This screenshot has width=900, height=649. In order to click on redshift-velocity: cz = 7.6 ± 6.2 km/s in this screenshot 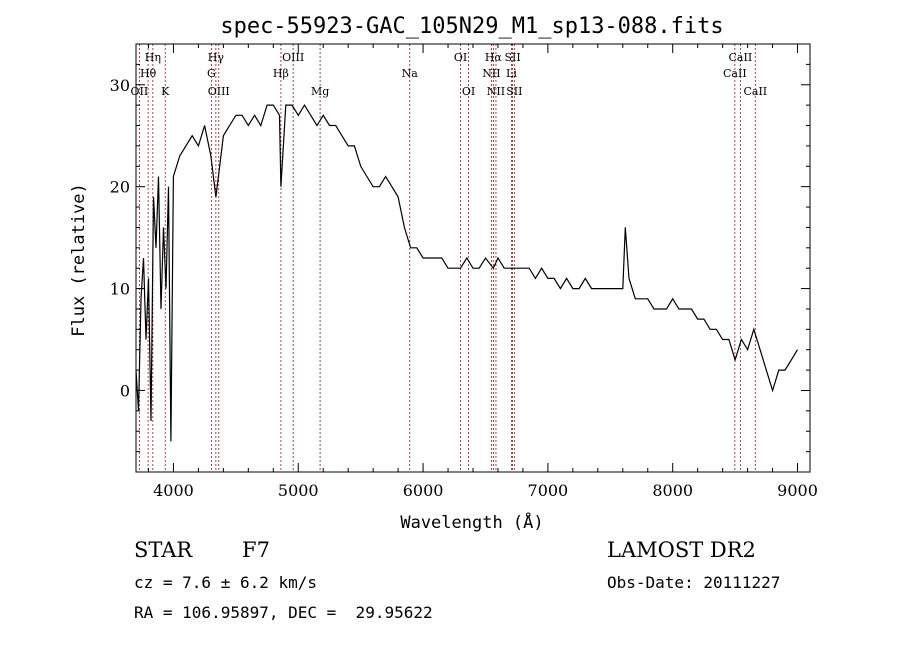, I will do `click(226, 582)`.